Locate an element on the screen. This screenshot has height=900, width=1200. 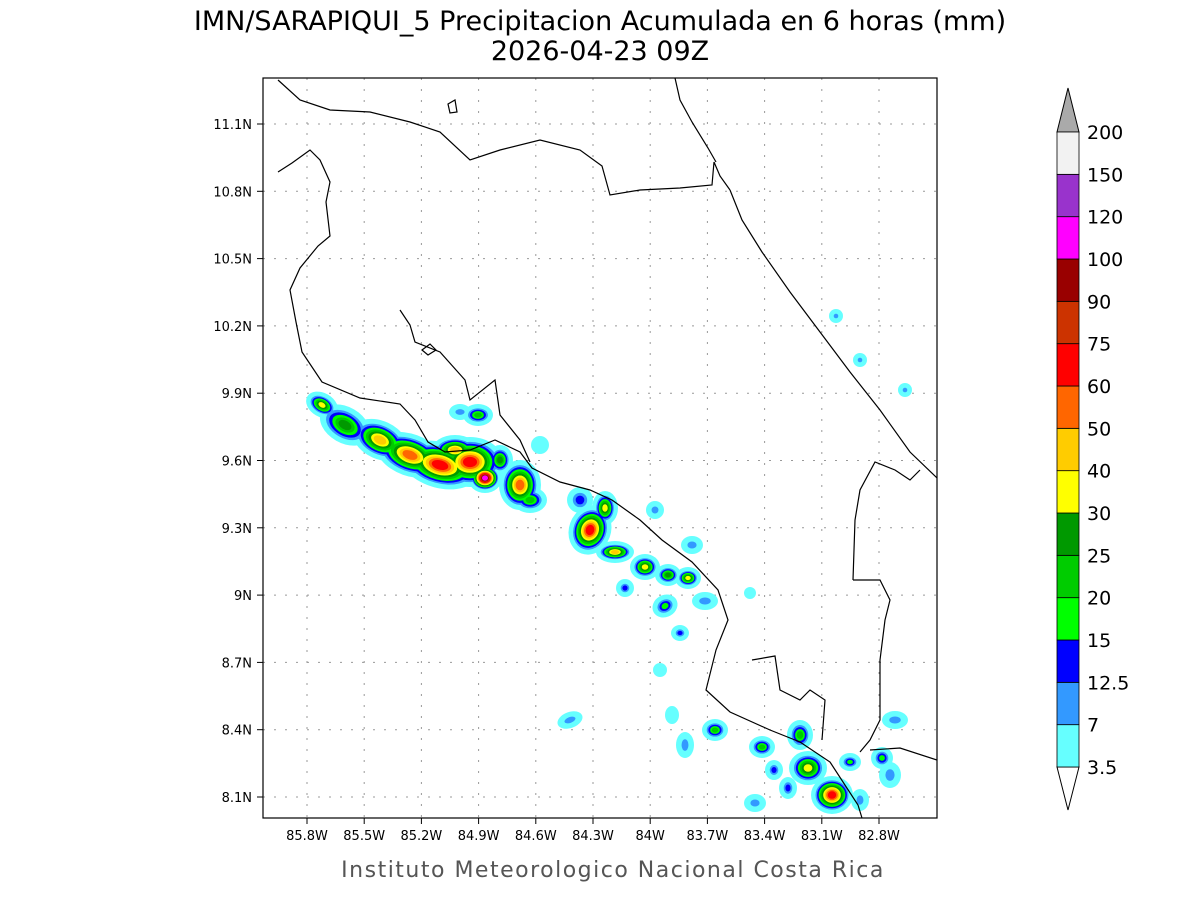
colorbar-label: 30 is located at coordinates (1099, 514).